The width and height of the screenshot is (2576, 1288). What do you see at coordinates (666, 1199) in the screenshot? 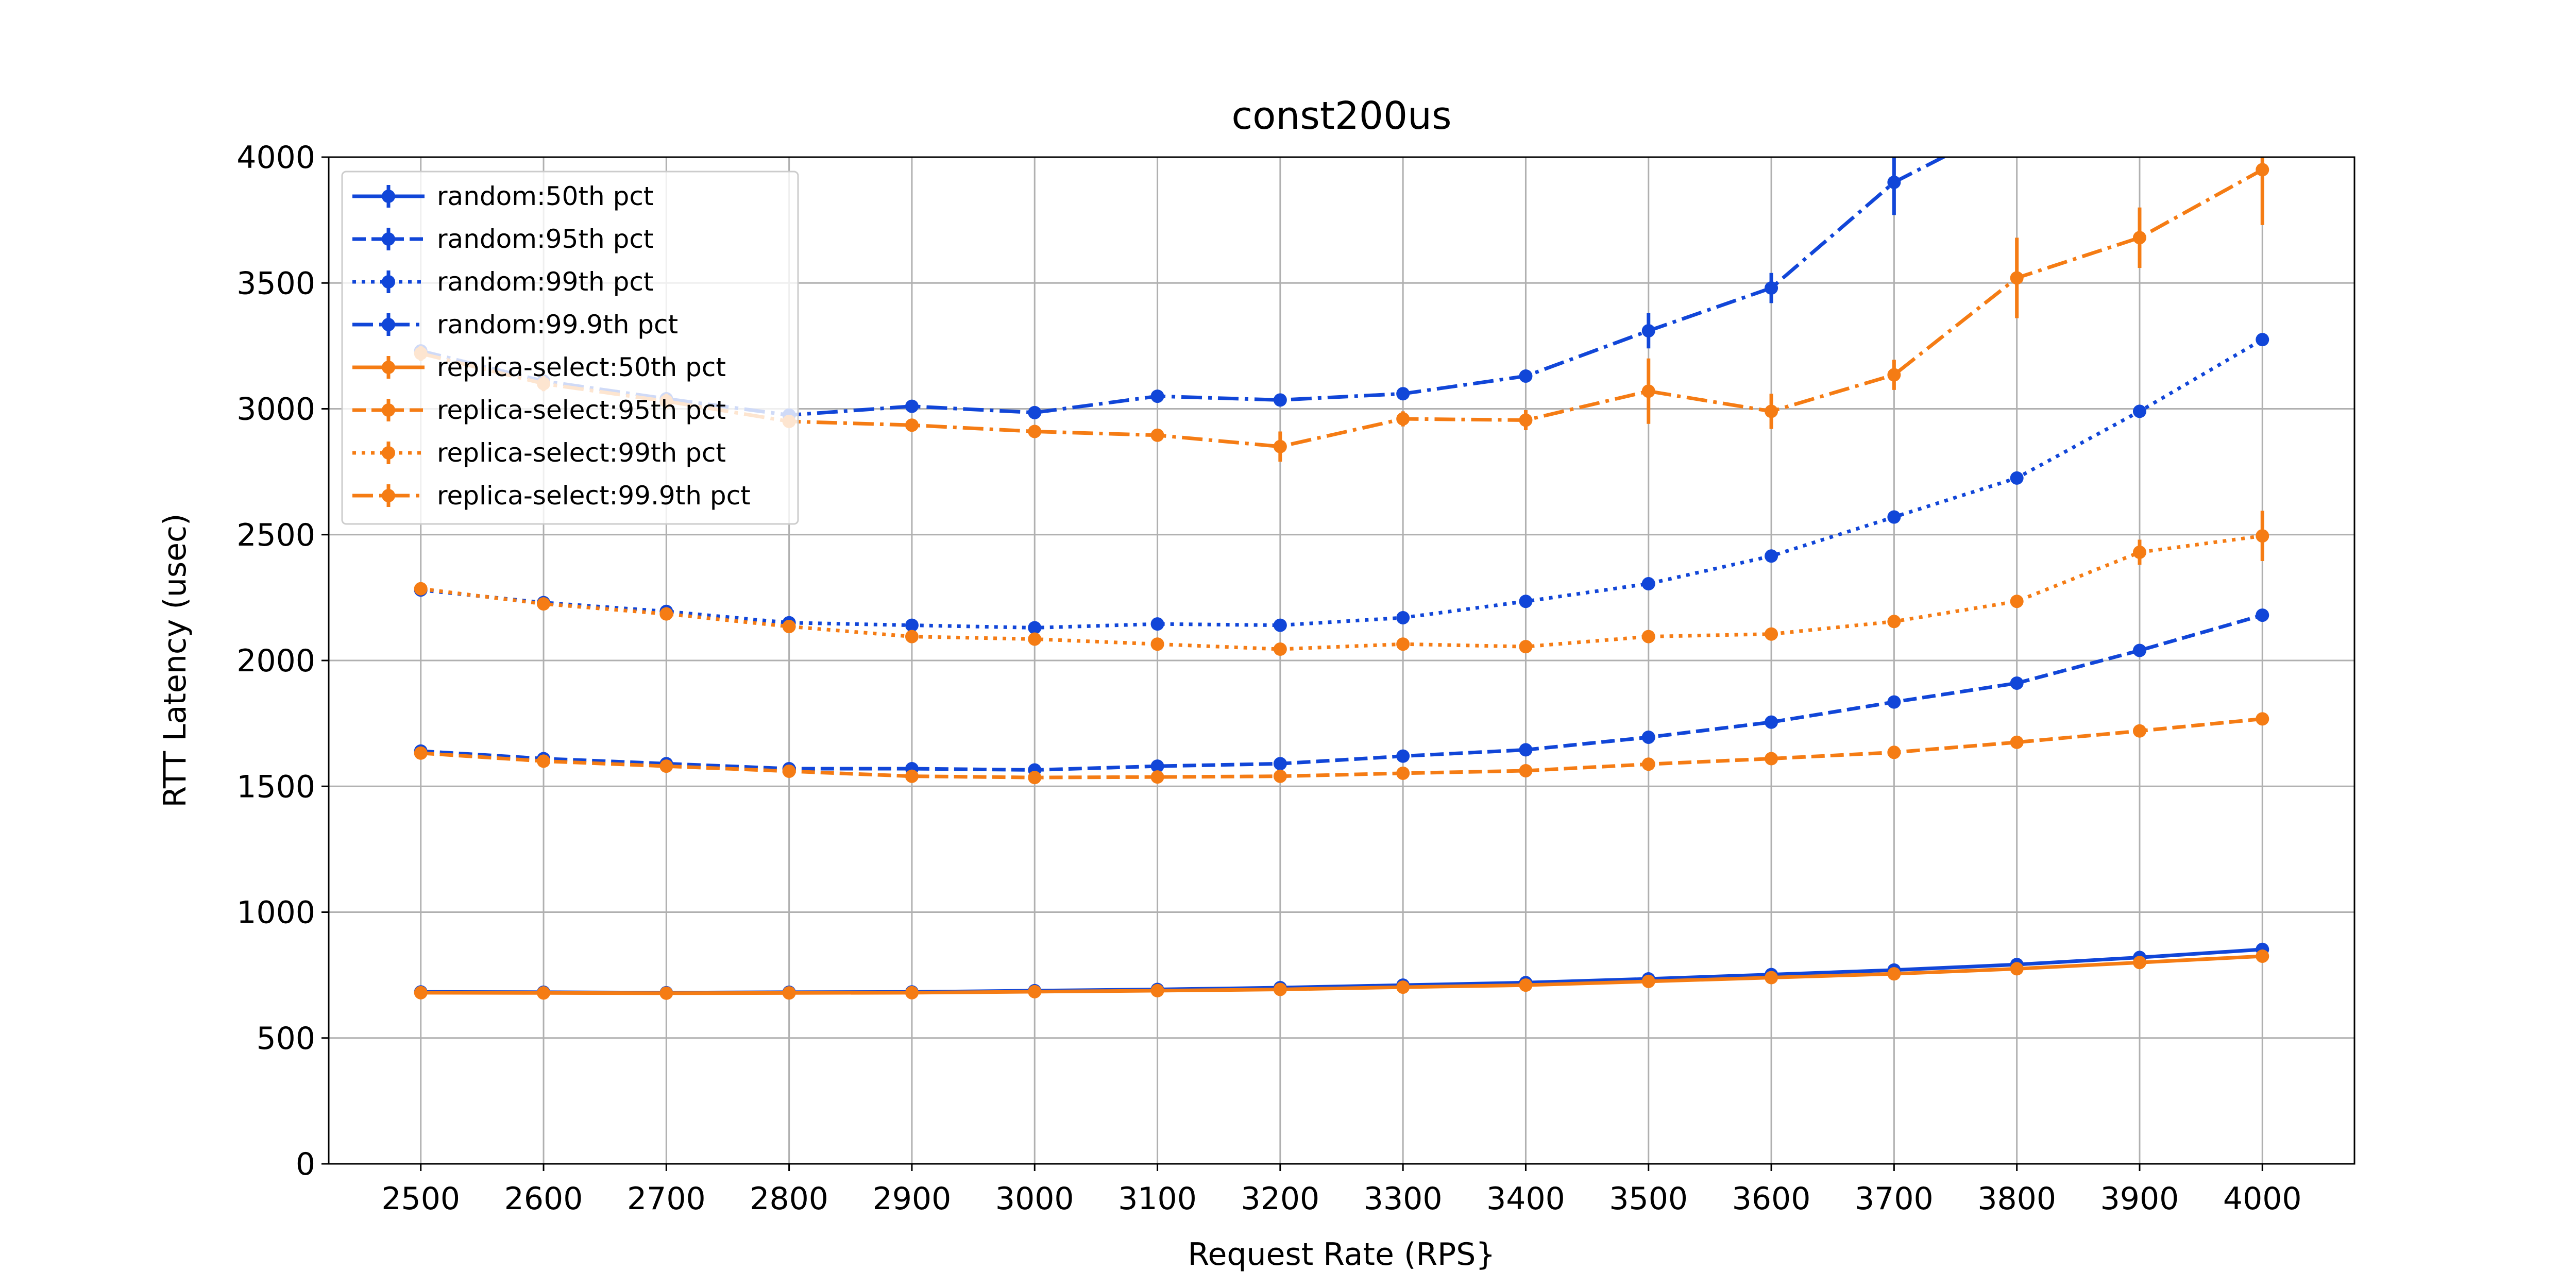
I see `x-tick-label: 2700` at bounding box center [666, 1199].